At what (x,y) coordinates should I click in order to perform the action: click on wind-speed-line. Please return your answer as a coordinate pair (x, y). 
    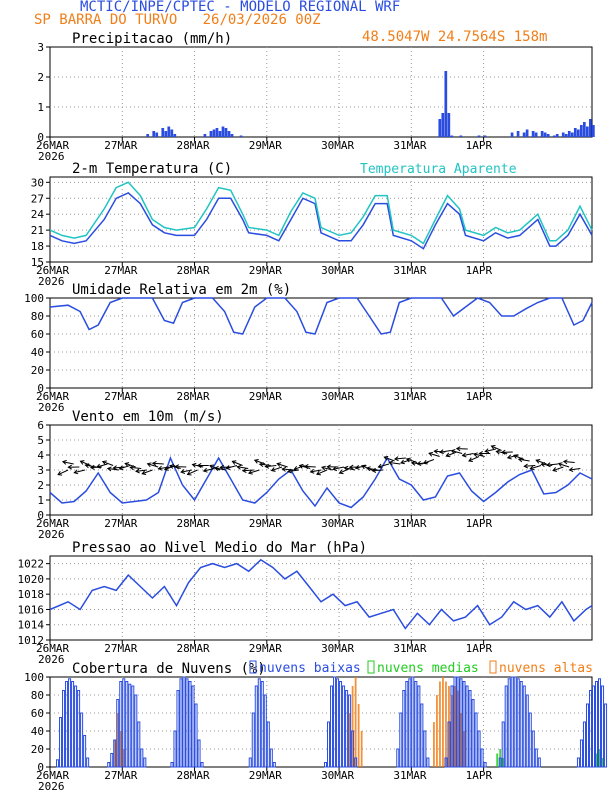
    Looking at the image, I should click on (321, 482).